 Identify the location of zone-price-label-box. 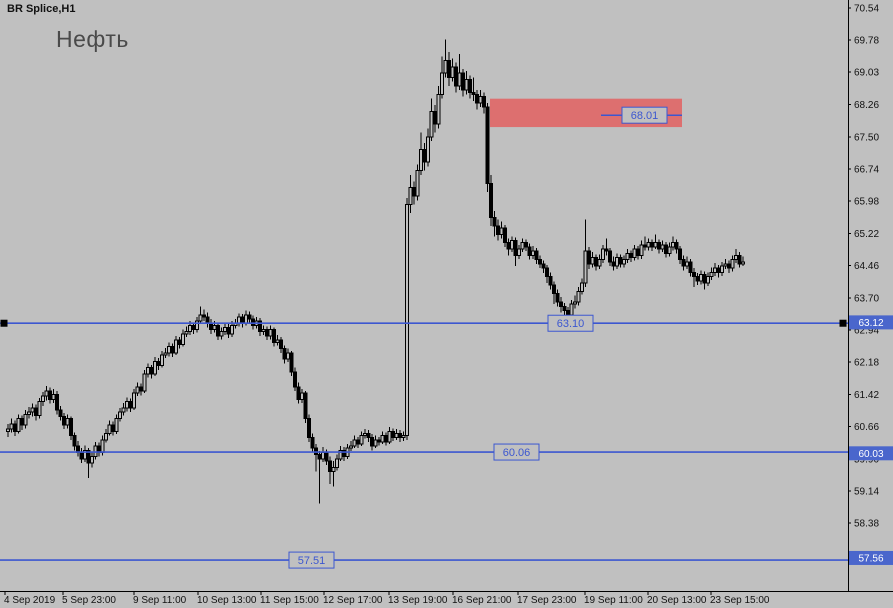
(644, 115).